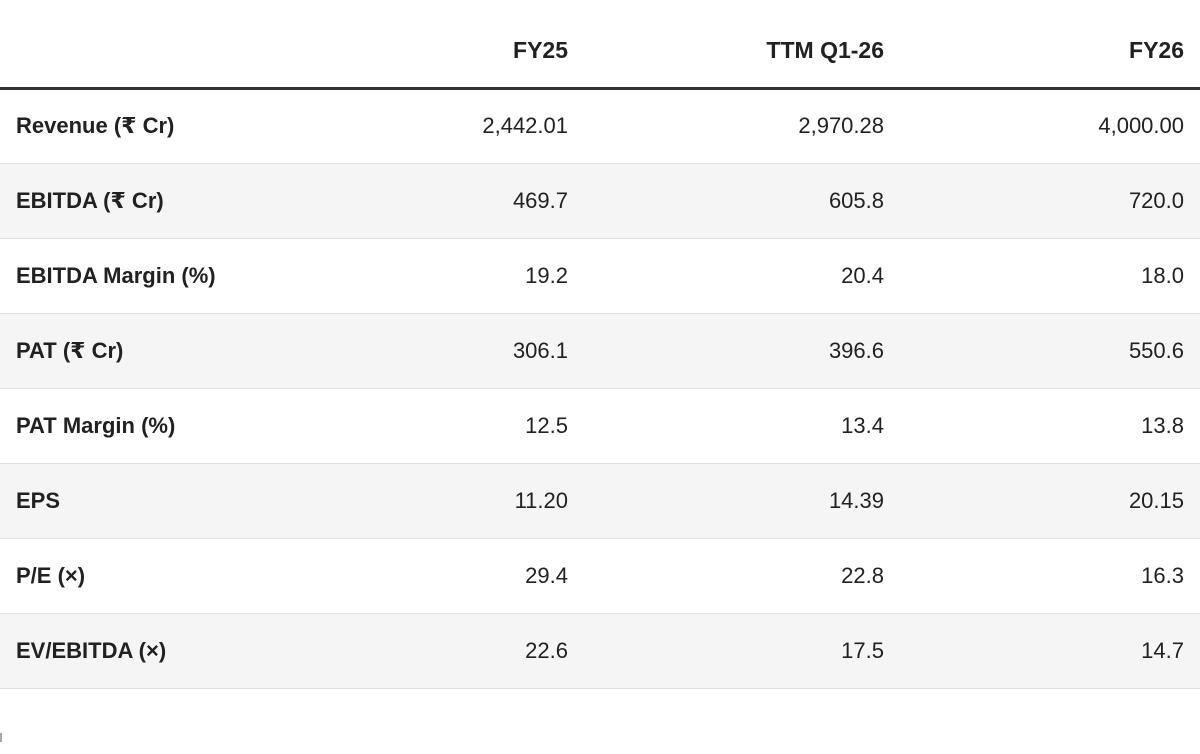 The image size is (1200, 754). I want to click on table-row: PAT (₹ Cr) 306.1 396.6 550.6, so click(600, 351).